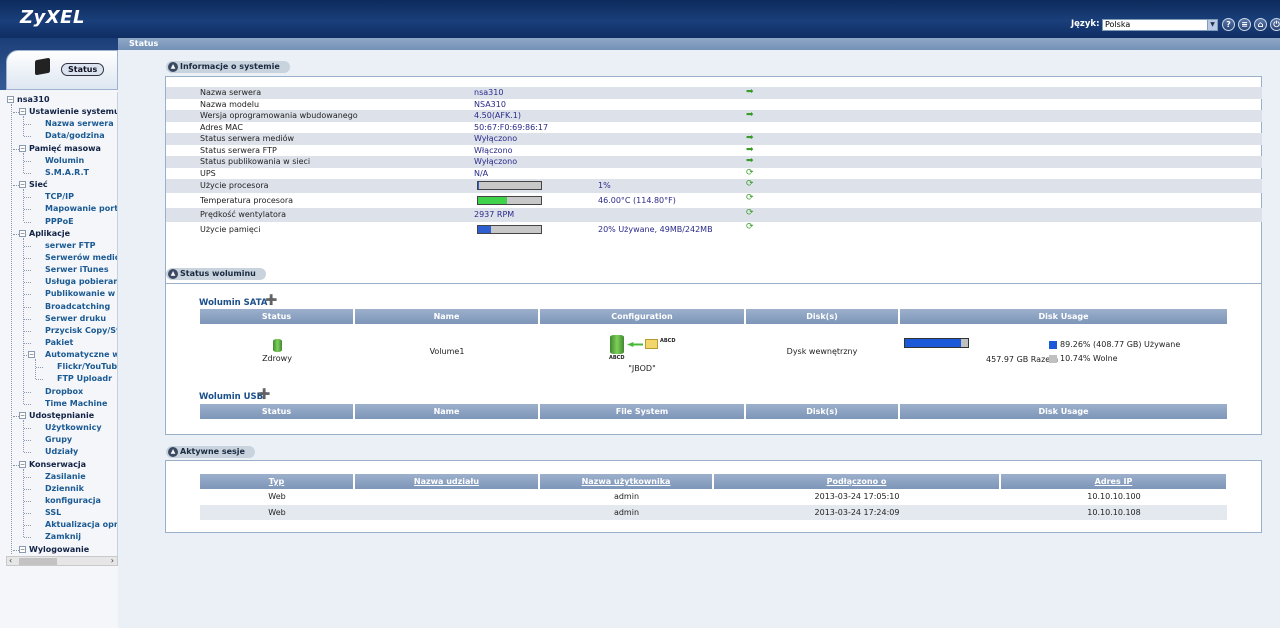  What do you see at coordinates (642, 316) in the screenshot?
I see `column-header: Configuration` at bounding box center [642, 316].